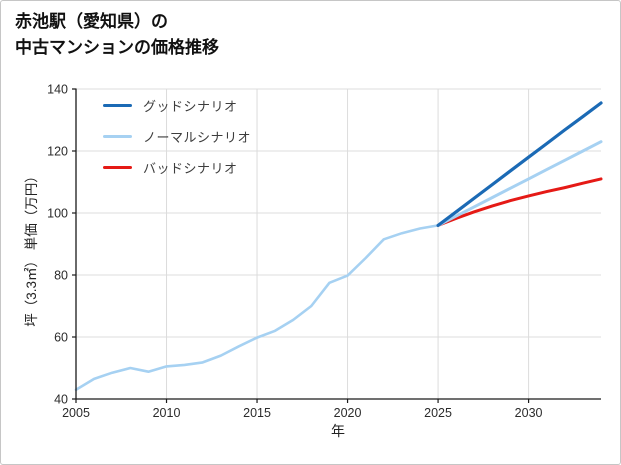  Describe the element at coordinates (117, 136) in the screenshot. I see `legend-line-normal-icon` at that location.